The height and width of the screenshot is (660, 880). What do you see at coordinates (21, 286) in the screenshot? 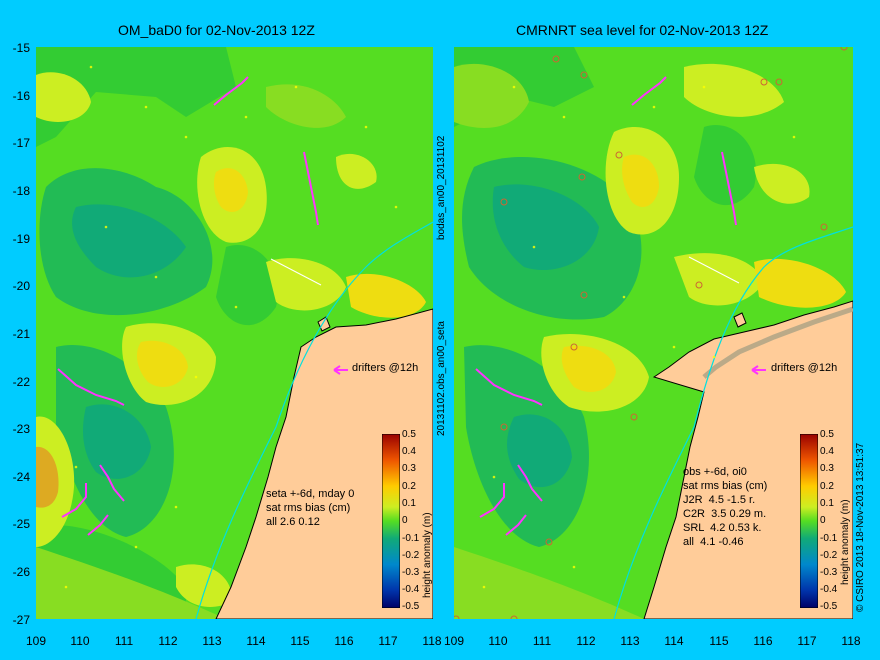
I see `y-tick-label: -20` at bounding box center [21, 286].